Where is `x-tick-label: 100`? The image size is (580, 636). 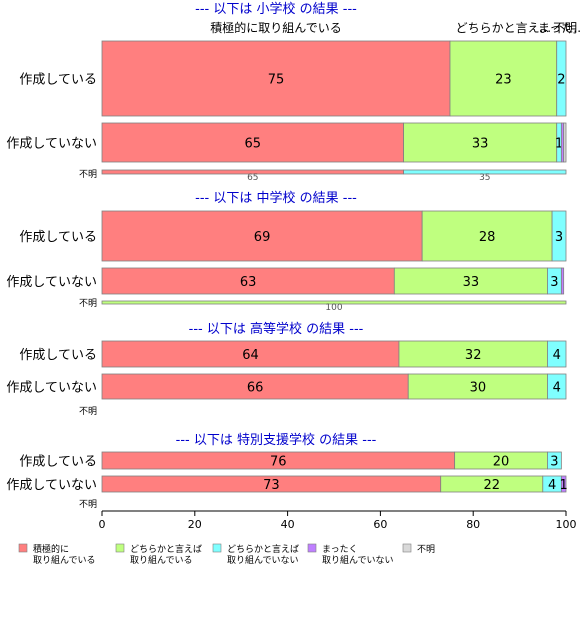
x-tick-label: 100 is located at coordinates (566, 524).